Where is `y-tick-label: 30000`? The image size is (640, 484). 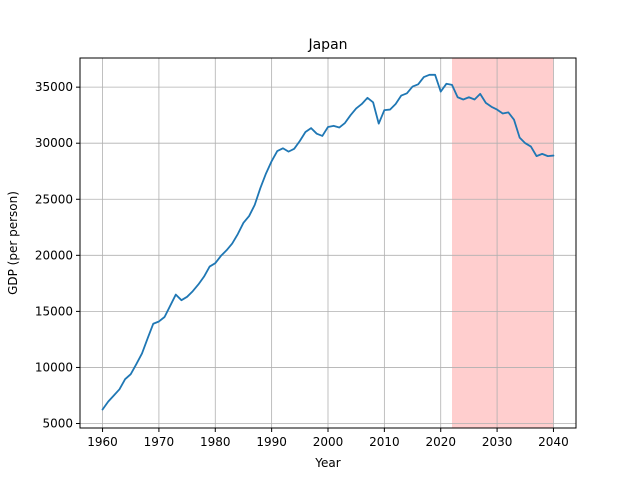 y-tick-label: 30000 is located at coordinates (54, 143).